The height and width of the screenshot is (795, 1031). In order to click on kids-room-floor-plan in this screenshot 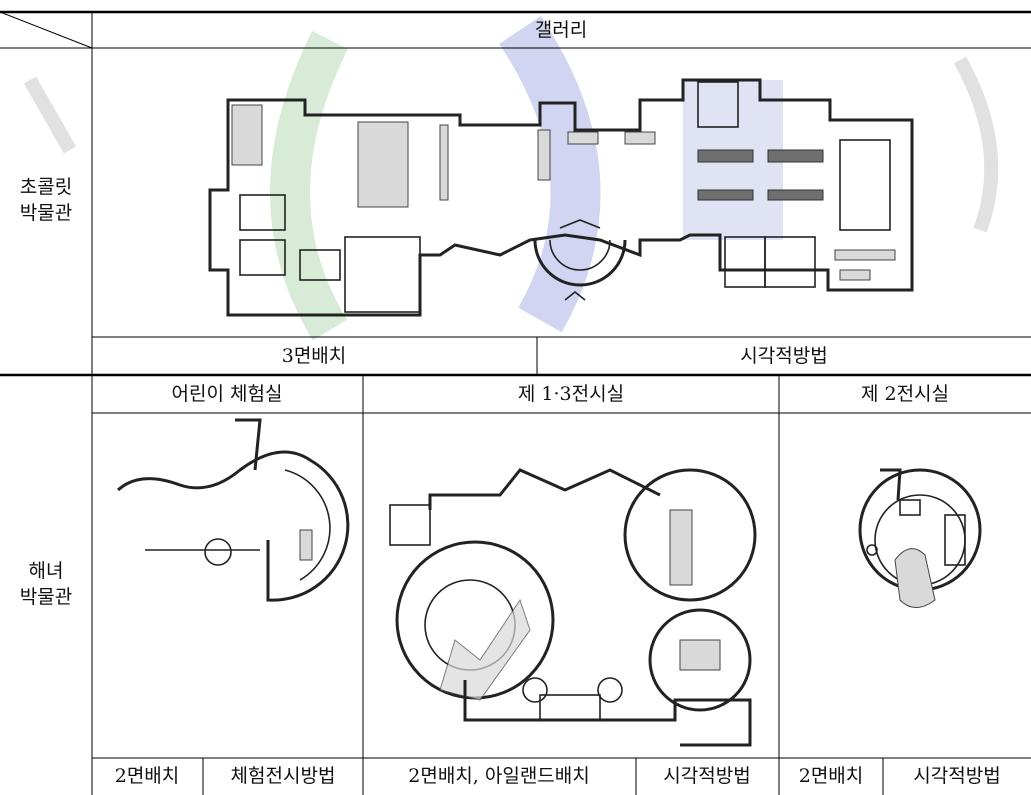, I will do `click(233, 510)`.